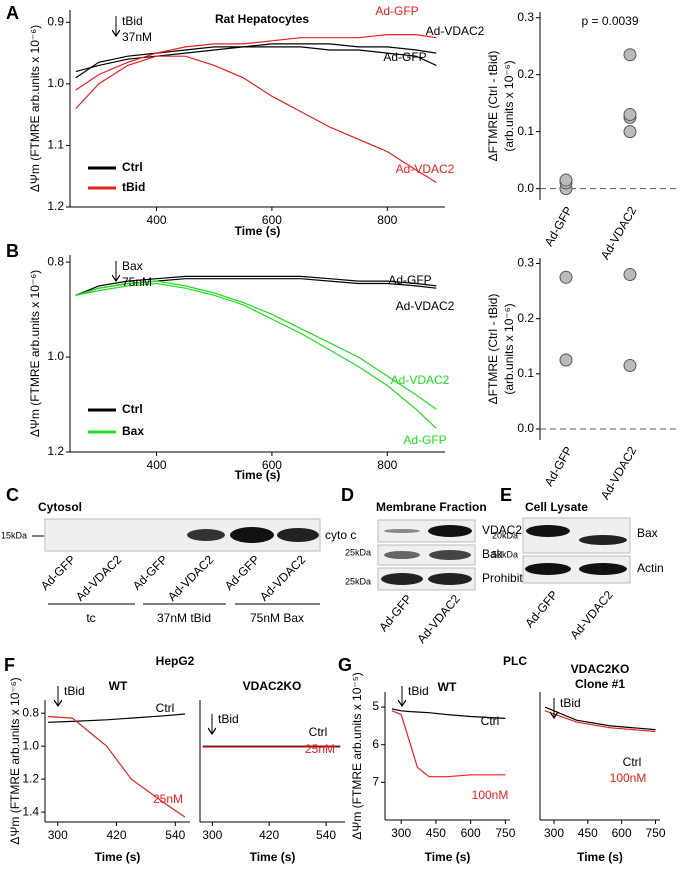 This screenshot has width=685, height=871. I want to click on chart-title: Clone #1, so click(600, 684).